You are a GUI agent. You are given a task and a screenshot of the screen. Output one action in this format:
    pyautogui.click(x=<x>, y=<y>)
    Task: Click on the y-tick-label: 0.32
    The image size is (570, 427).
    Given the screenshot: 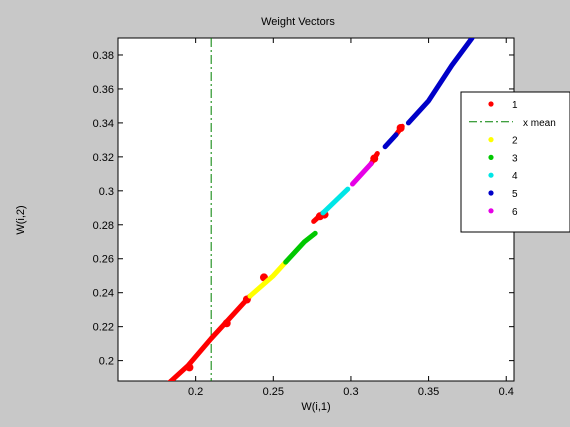 What is the action you would take?
    pyautogui.click(x=103, y=158)
    